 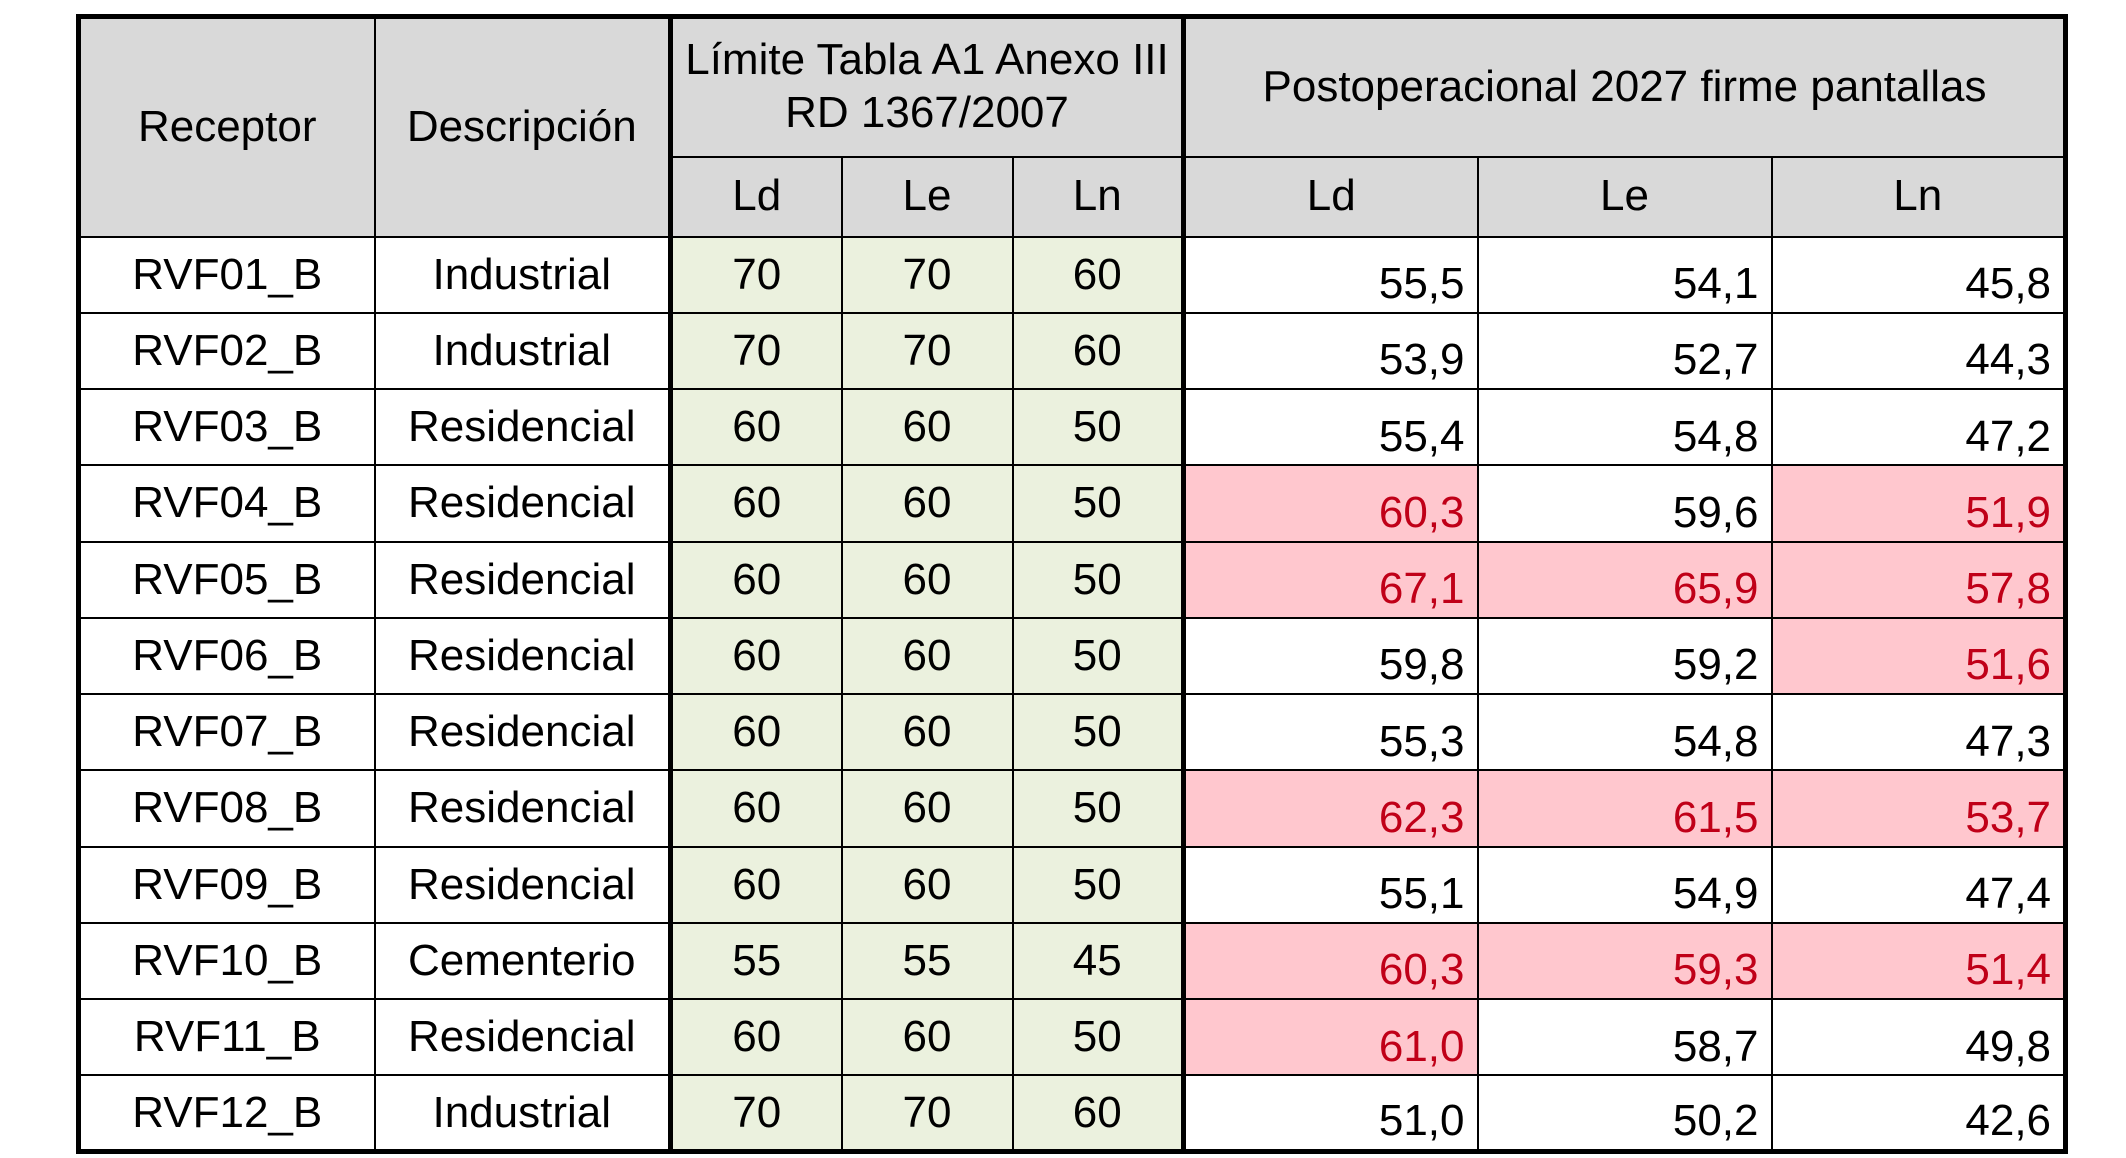 What do you see at coordinates (226, 732) in the screenshot?
I see `receptor-cell: RVF07_B` at bounding box center [226, 732].